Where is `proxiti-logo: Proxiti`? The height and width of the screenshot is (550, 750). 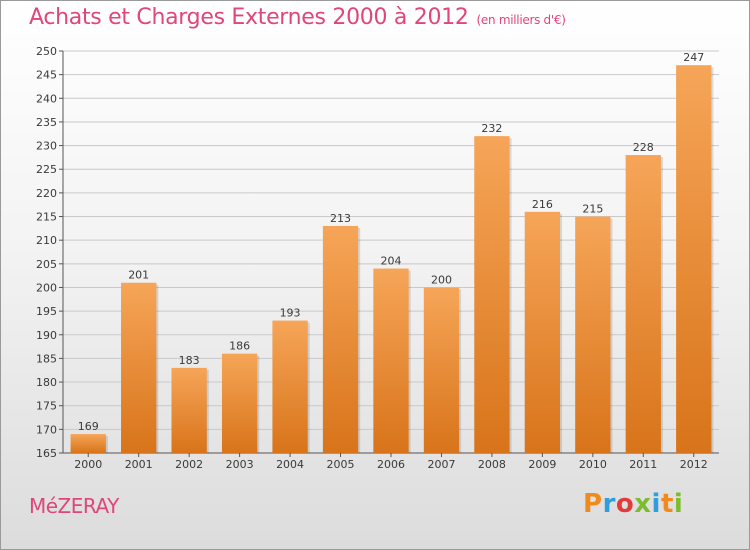 proxiti-logo: Proxiti is located at coordinates (633, 504).